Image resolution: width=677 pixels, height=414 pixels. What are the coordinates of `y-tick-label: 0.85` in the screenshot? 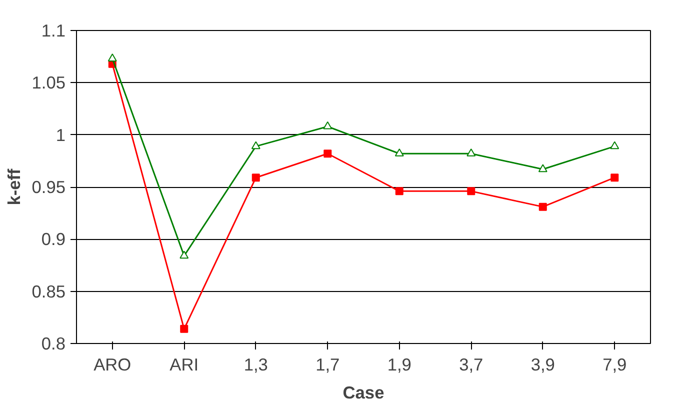 It's located at (49, 291).